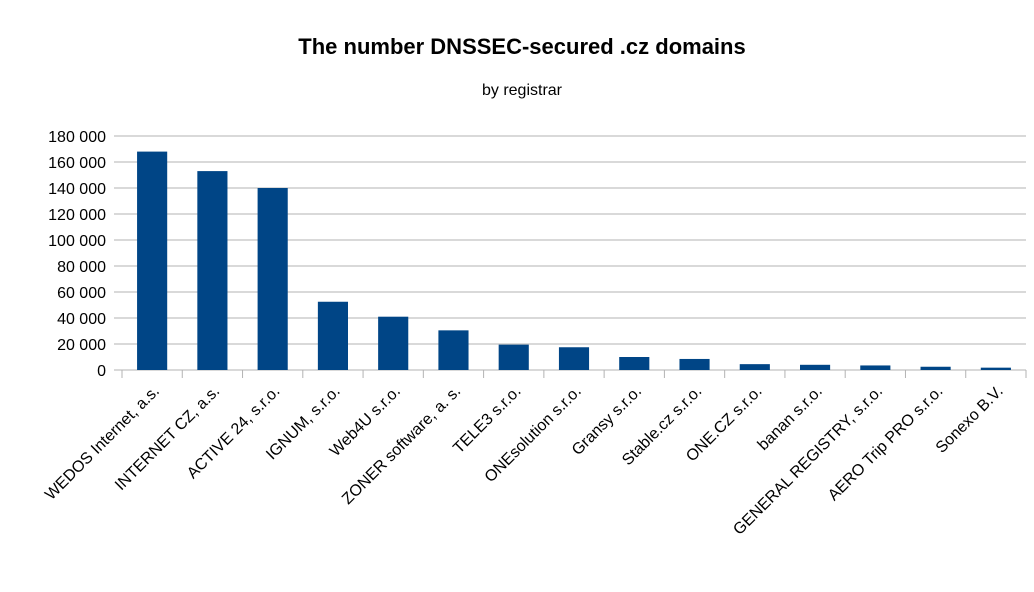 This screenshot has width=1034, height=592. I want to click on y-tick-label: 80 000, so click(81, 267).